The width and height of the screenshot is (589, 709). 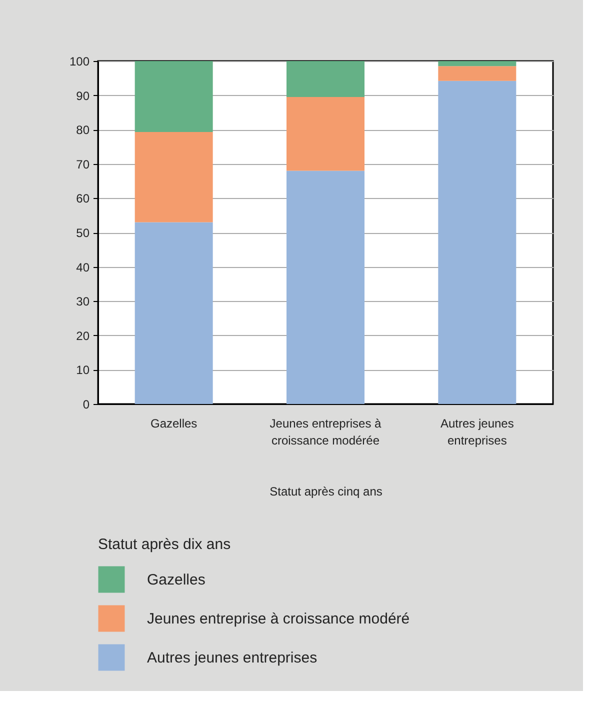 I want to click on x-tick-label: Autres jeunes entreprises, so click(x=477, y=432).